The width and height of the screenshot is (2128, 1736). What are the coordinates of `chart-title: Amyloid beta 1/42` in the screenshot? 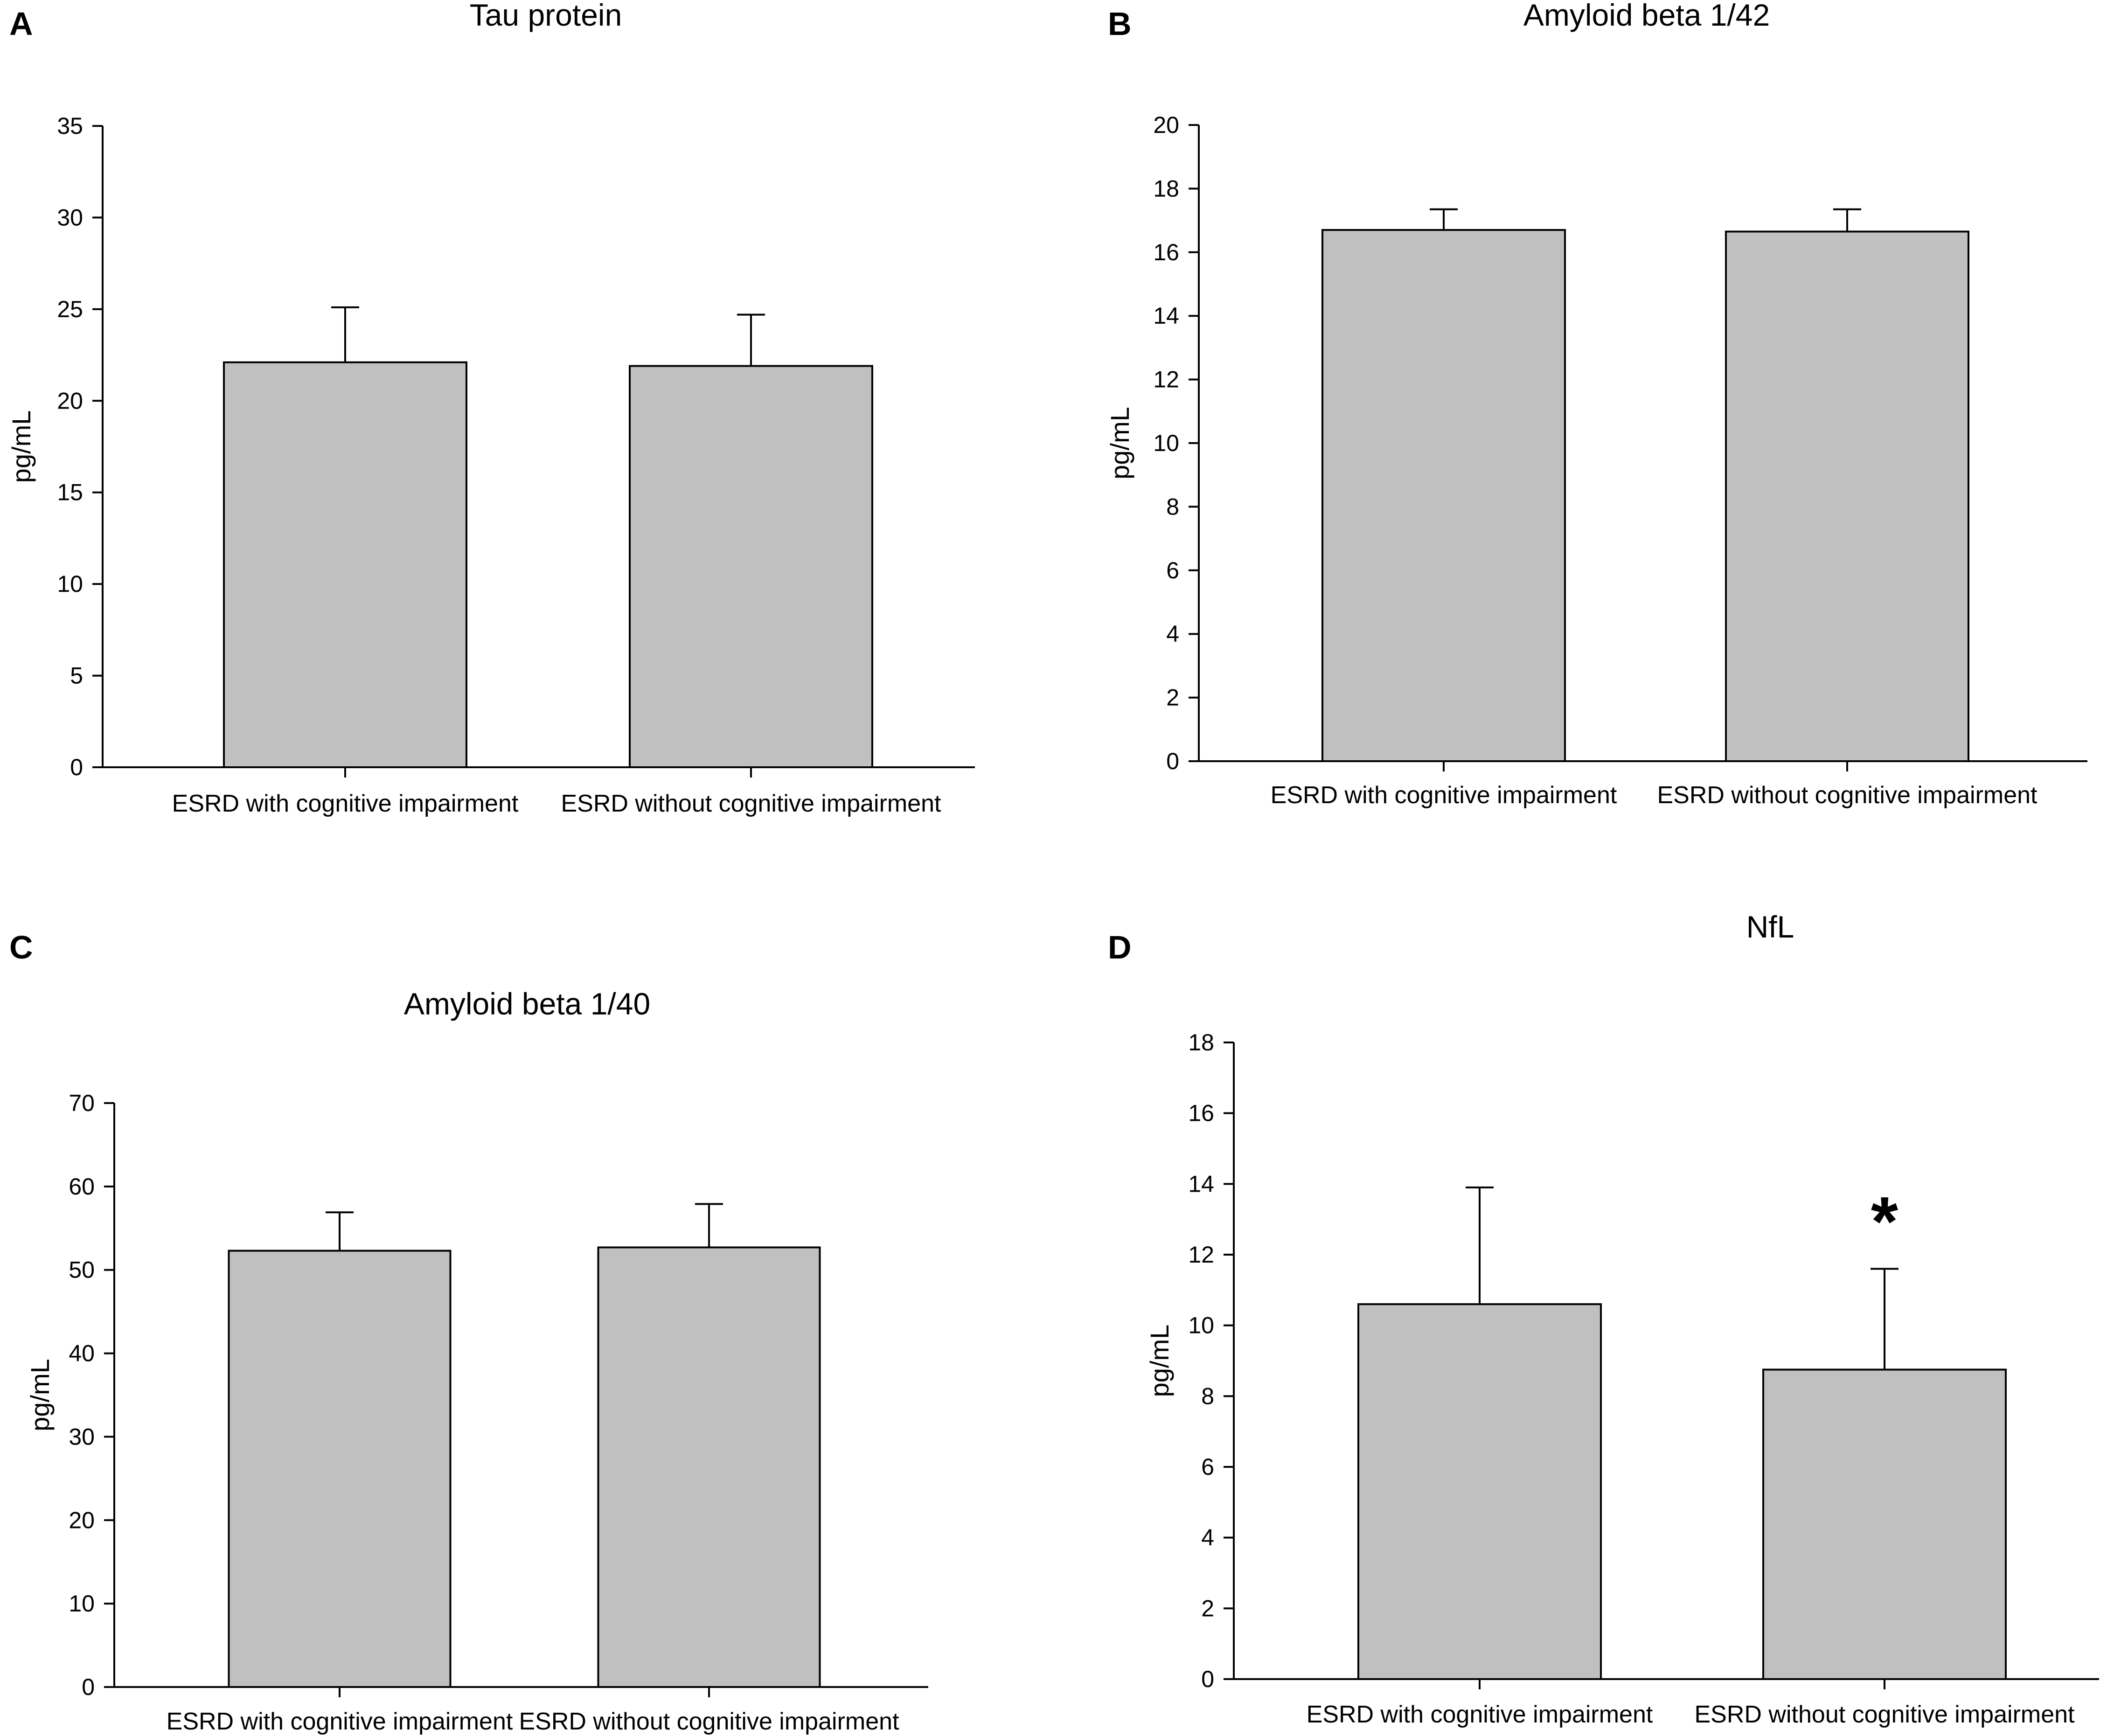 It's located at (1646, 16).